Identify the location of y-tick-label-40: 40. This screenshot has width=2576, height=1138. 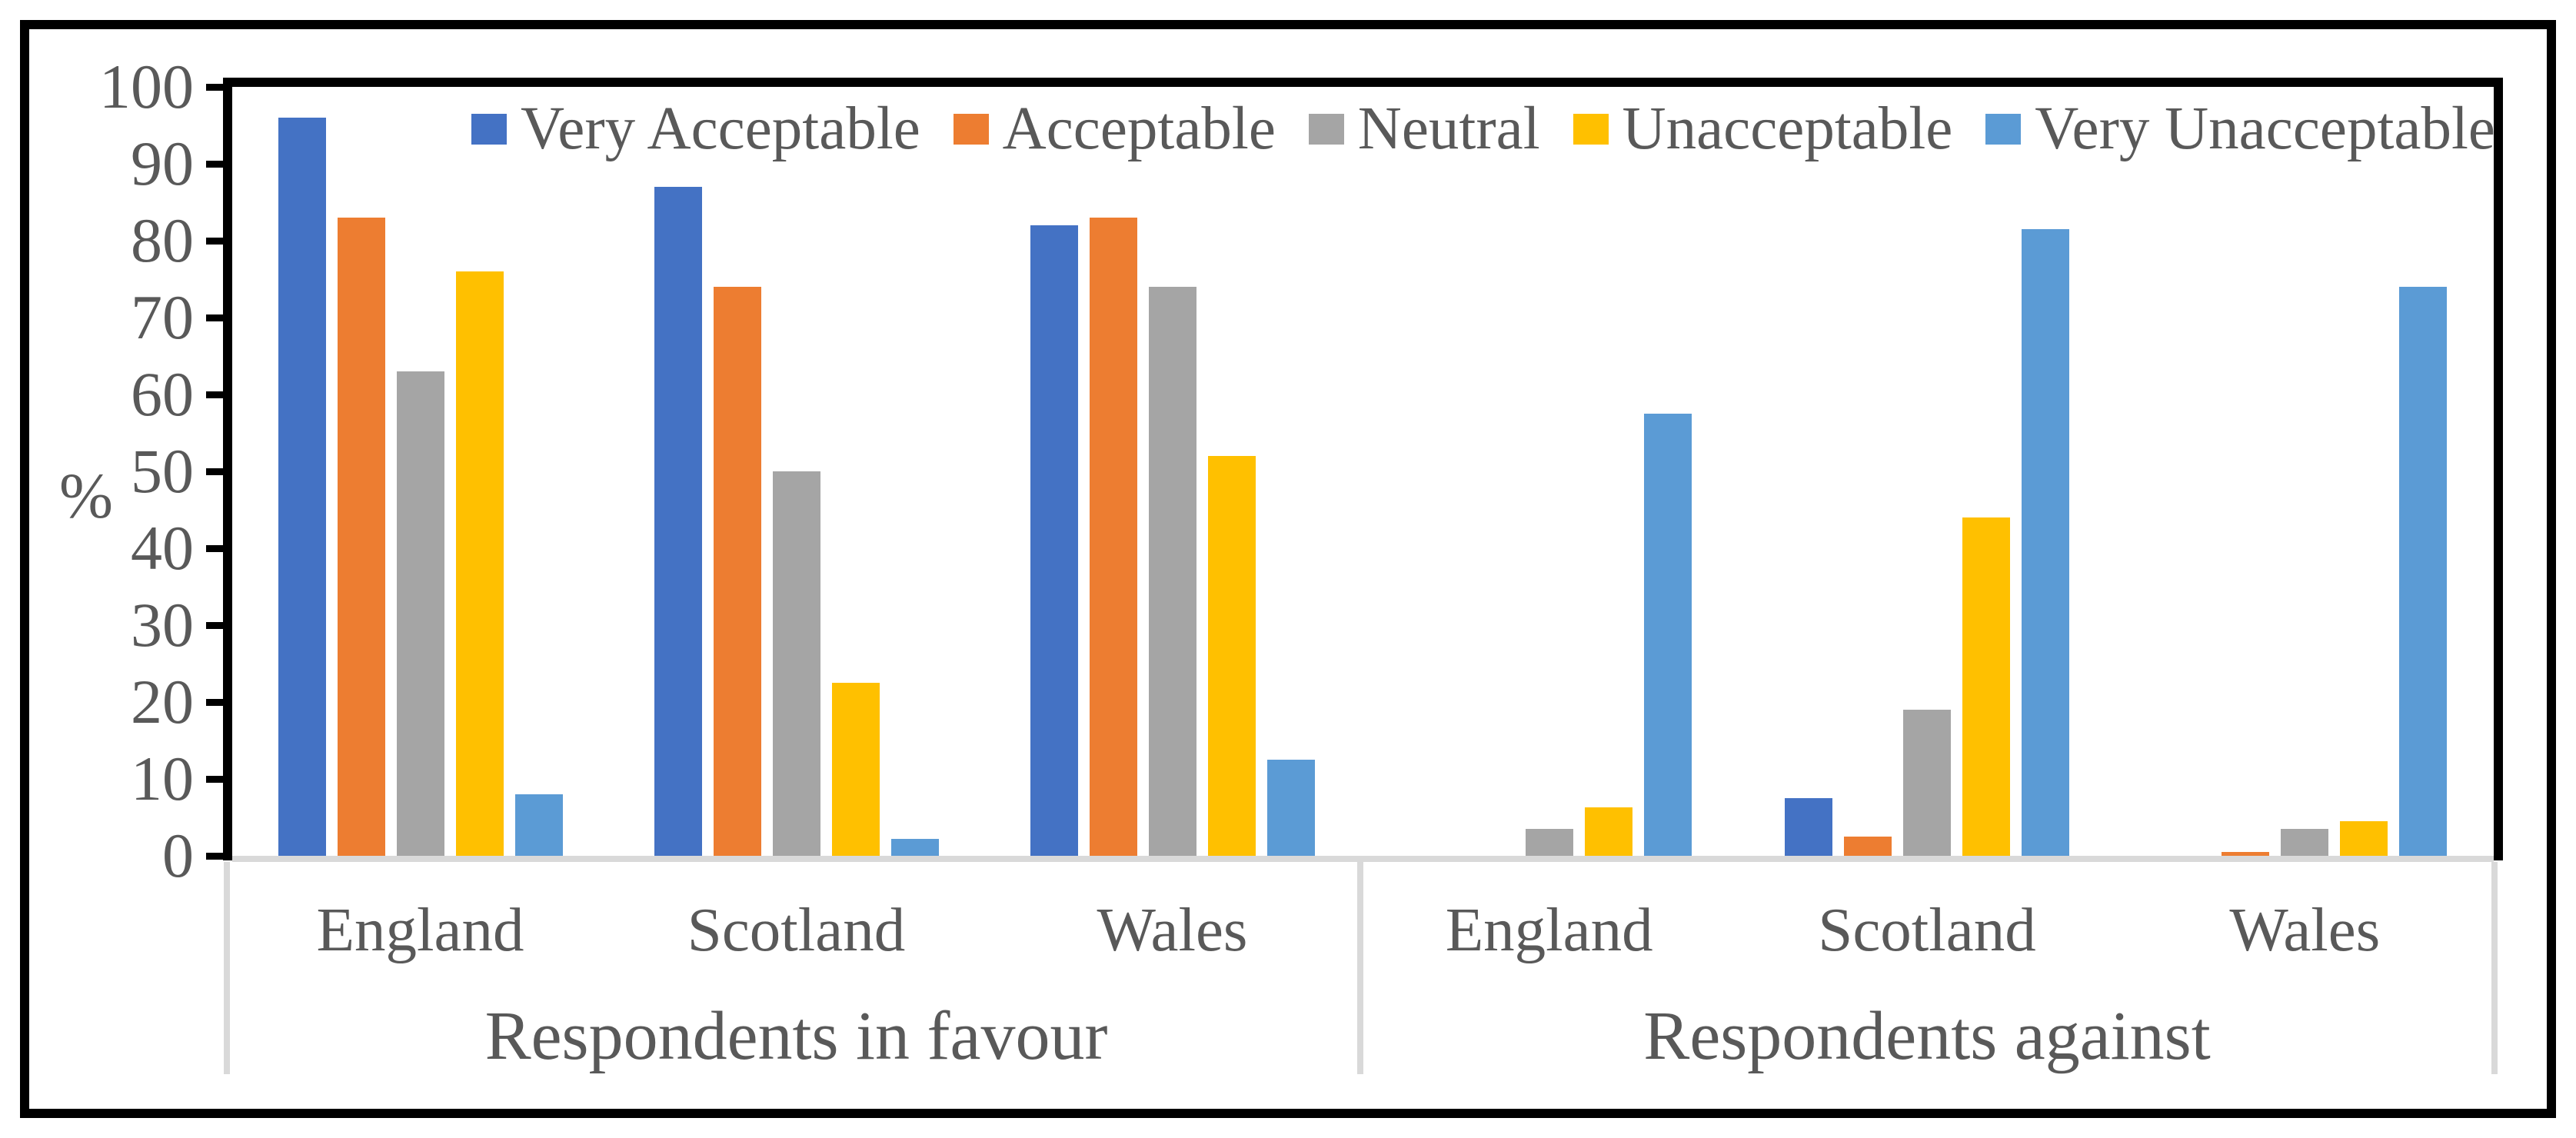
(163, 548).